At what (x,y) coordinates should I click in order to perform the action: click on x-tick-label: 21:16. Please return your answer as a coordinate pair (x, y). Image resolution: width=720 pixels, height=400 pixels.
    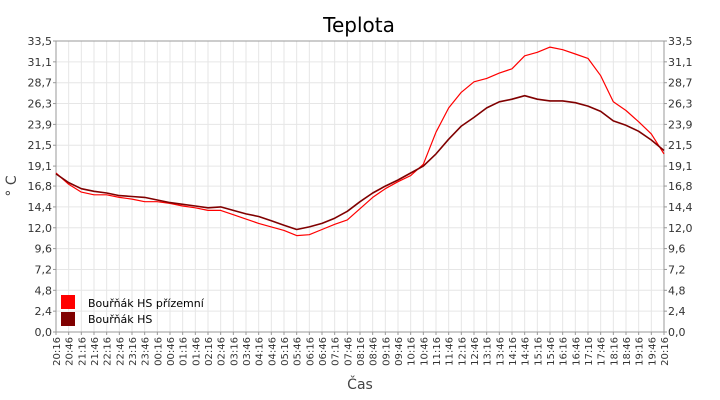
    Looking at the image, I should click on (82, 351).